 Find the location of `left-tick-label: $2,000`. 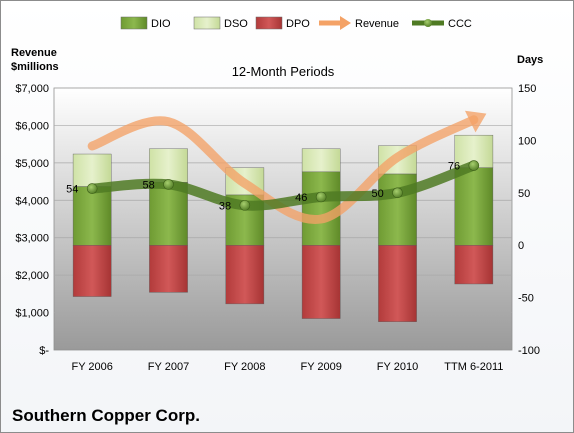

left-tick-label: $2,000 is located at coordinates (32, 276).